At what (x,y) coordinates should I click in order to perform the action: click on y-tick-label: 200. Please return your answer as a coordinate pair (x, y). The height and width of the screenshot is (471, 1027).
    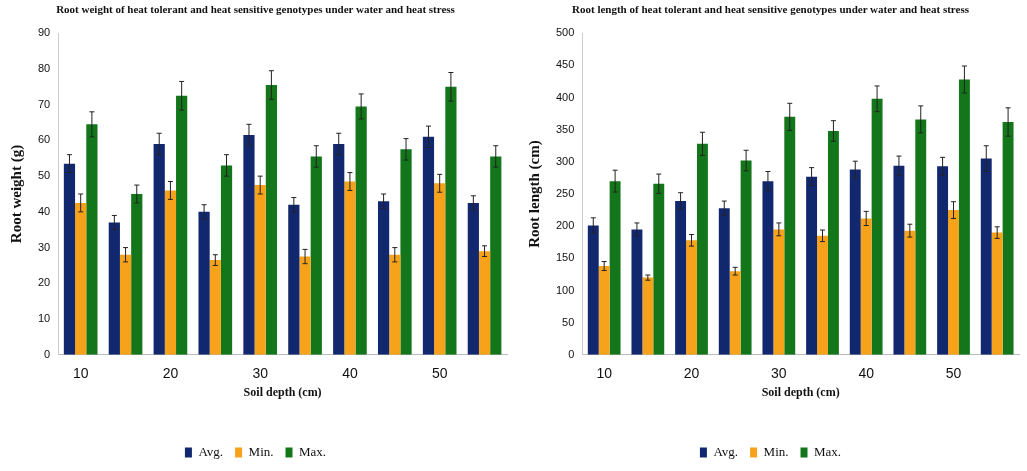
    Looking at the image, I should click on (565, 225).